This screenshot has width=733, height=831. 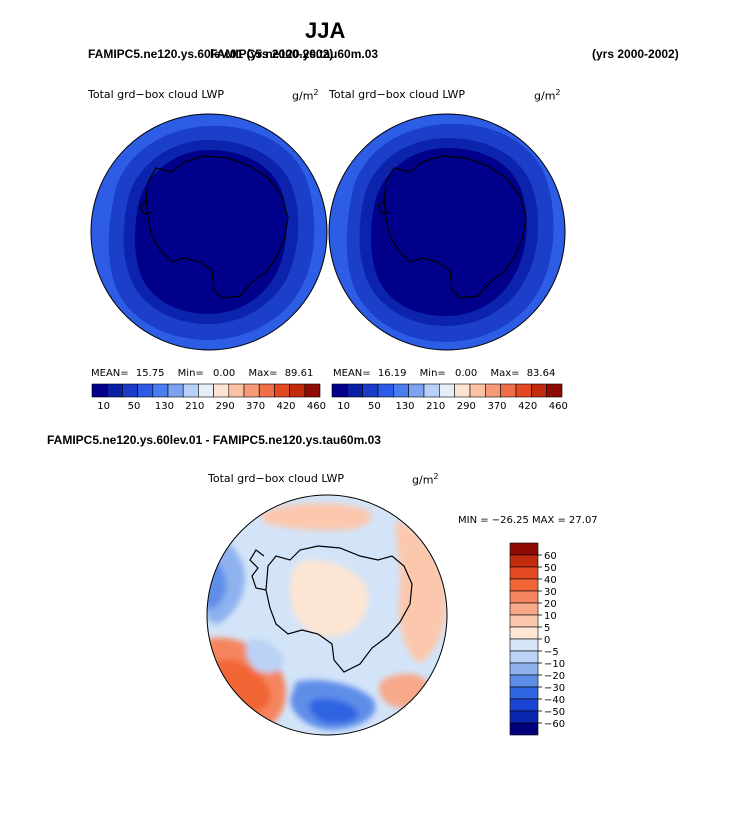 I want to click on map-right-core, so click(x=449, y=232).